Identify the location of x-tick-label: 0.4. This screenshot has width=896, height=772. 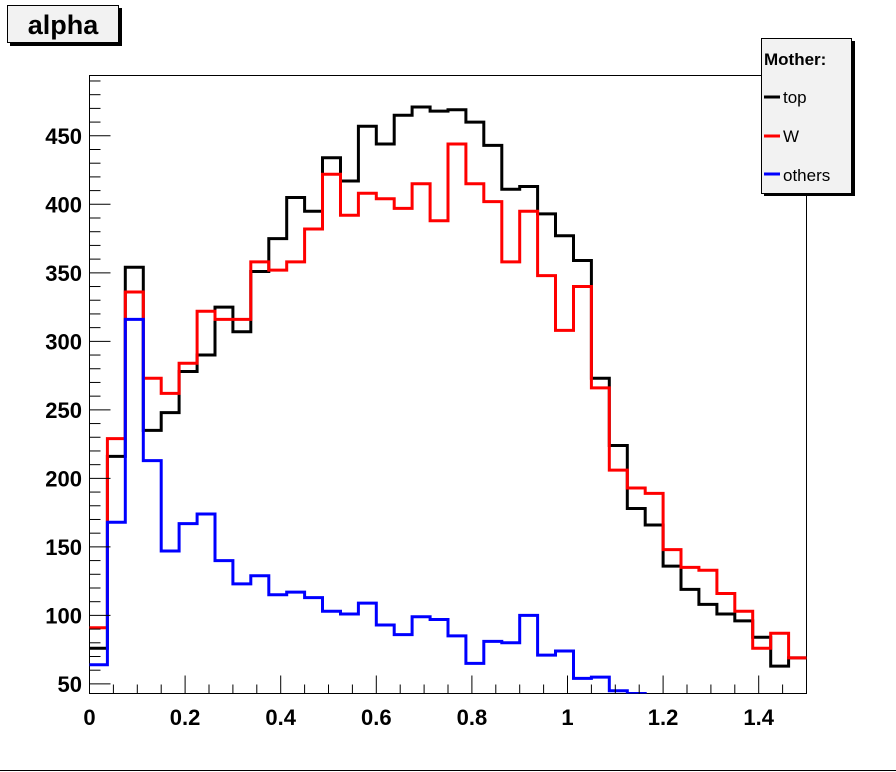
(280, 717).